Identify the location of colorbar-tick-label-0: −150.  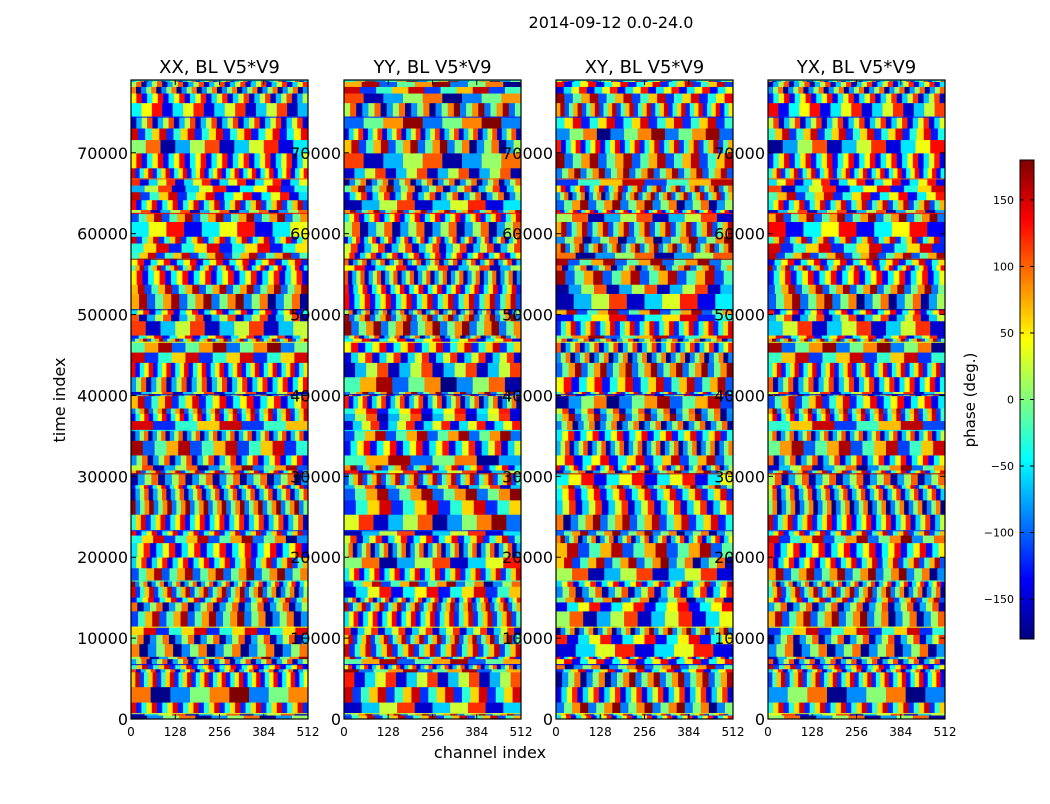
(999, 599).